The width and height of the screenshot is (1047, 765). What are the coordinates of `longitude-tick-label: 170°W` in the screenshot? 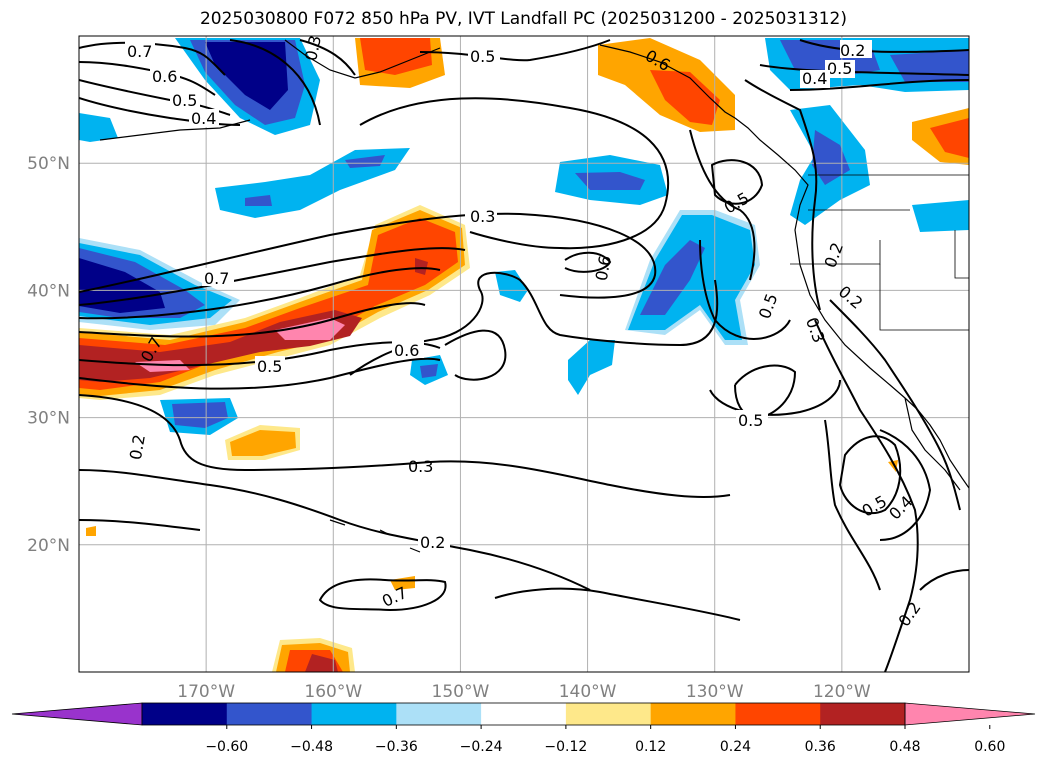 It's located at (206, 692).